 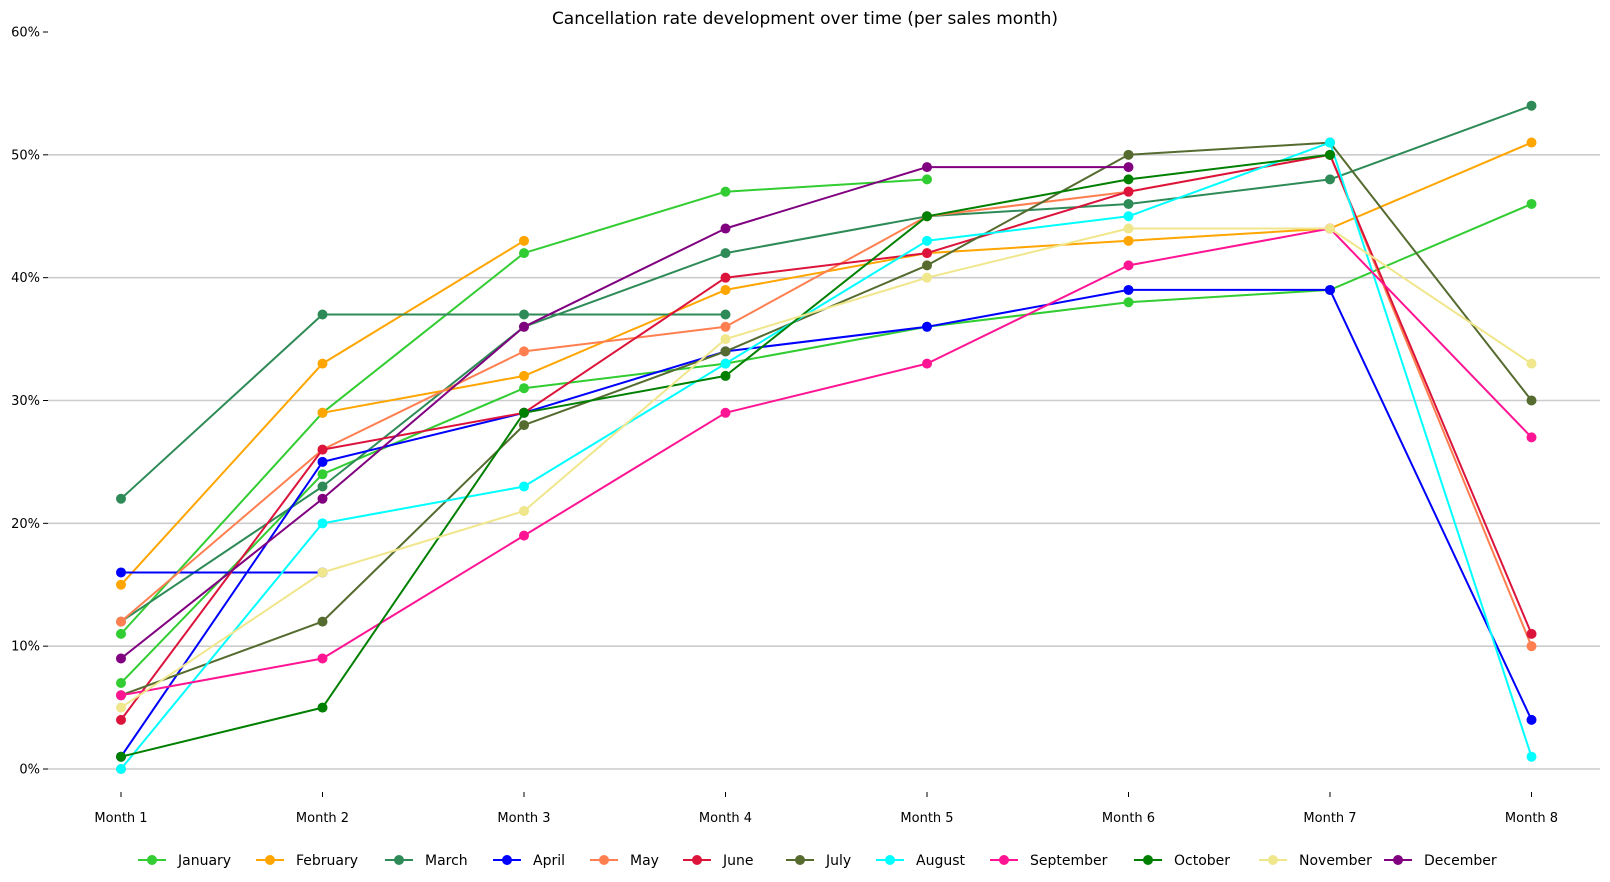 I want to click on legend-label: March, so click(x=446, y=861).